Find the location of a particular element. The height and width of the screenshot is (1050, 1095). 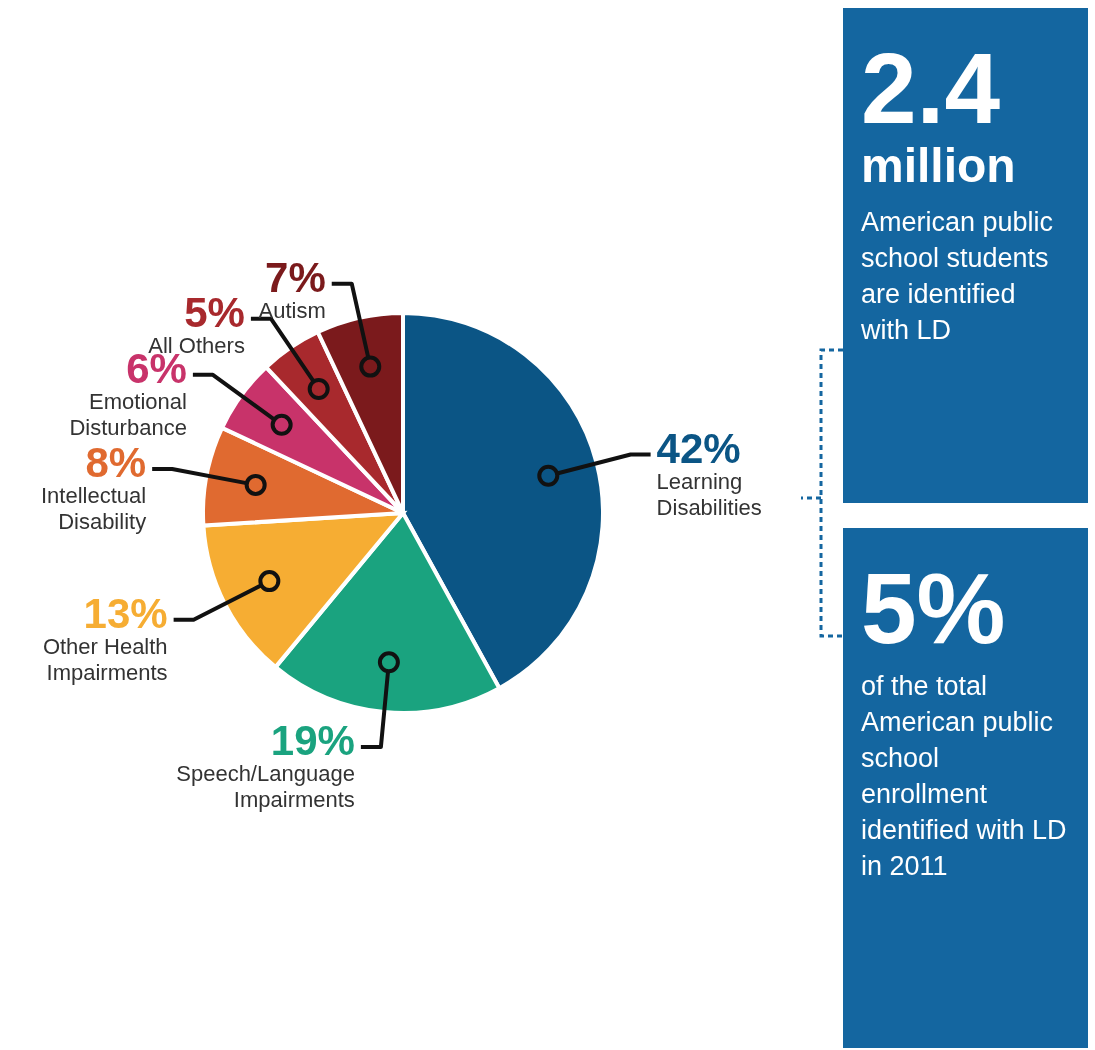

text: American public school students are identified with LD is located at coordinates (958, 276).